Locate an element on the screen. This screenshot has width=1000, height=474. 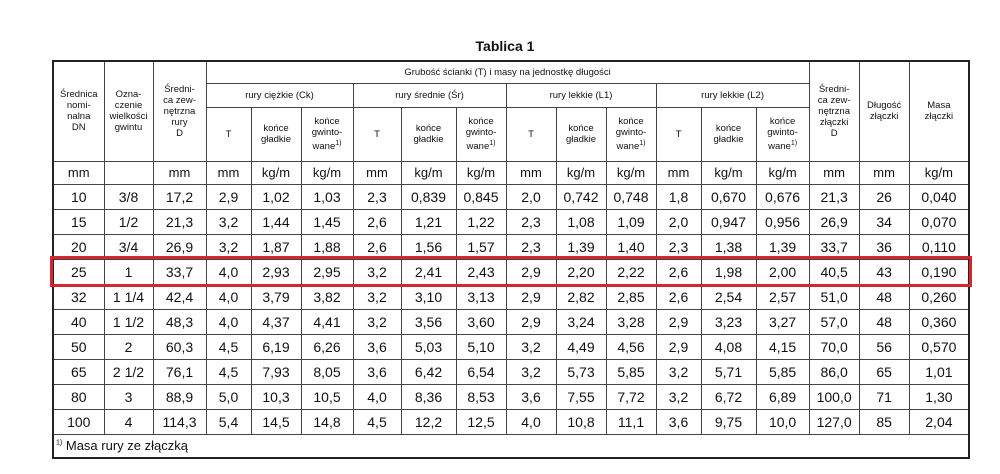
data-cell: 9,75 is located at coordinates (728, 421).